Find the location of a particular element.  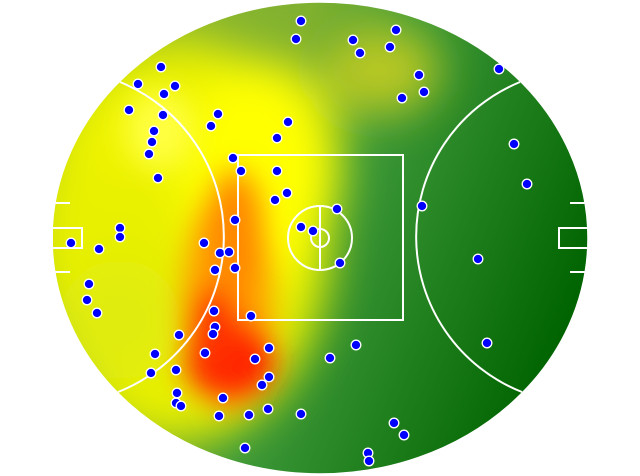

right-goal-square is located at coordinates (574, 238).